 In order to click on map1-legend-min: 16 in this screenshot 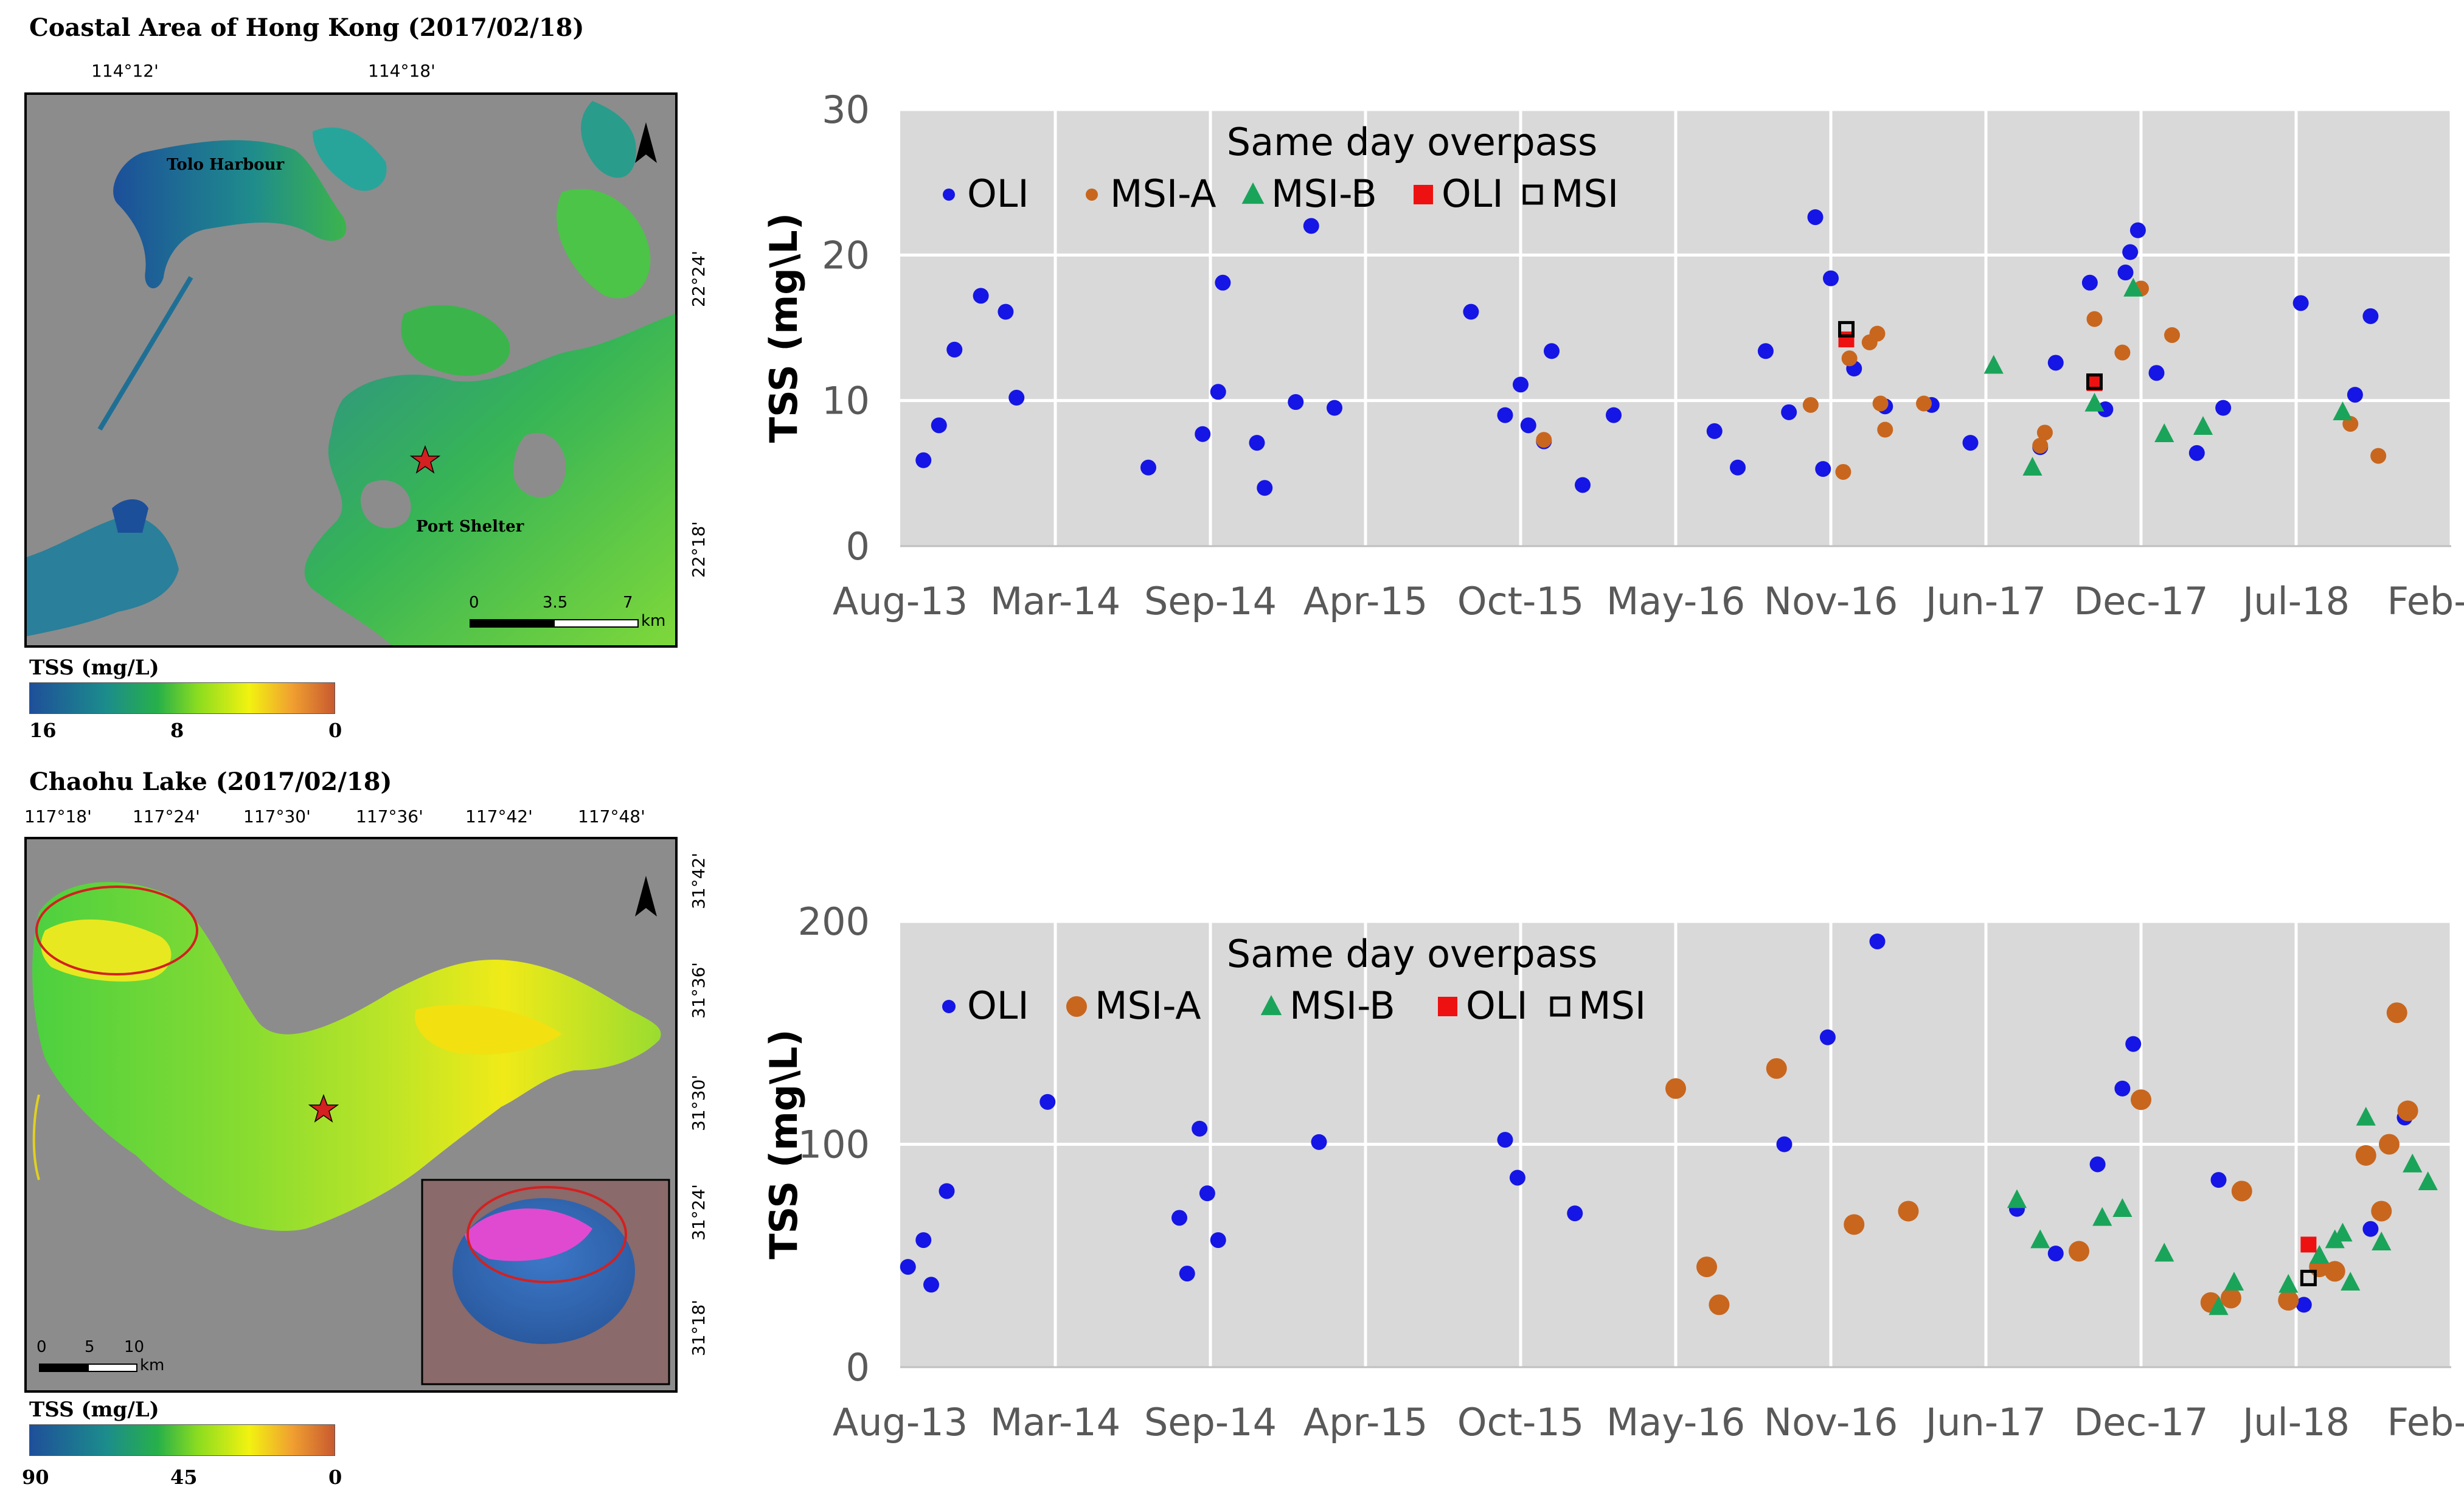, I will do `click(43, 730)`.